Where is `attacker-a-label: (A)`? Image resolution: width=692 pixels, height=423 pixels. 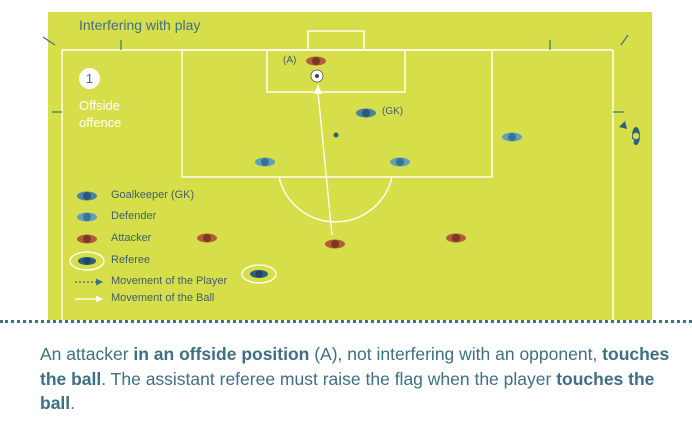 attacker-a-label: (A) is located at coordinates (290, 60).